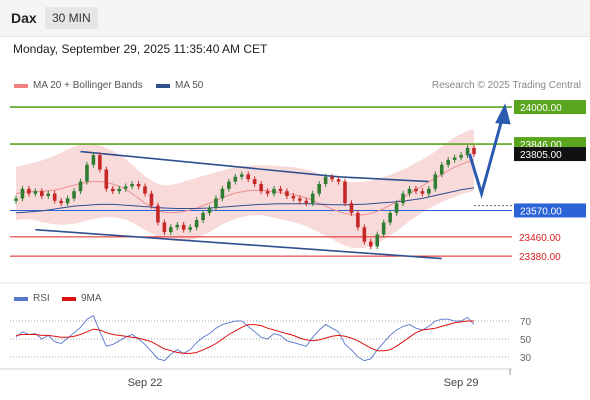 The height and width of the screenshot is (400, 590). Describe the element at coordinates (21, 299) in the screenshot. I see `rsi-legend-swatch` at that location.